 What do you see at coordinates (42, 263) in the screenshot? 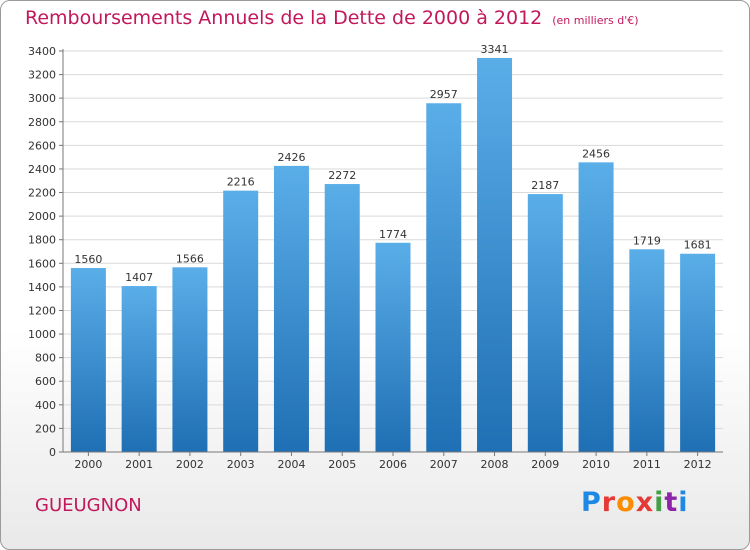
I see `y-tick-label: 1600` at bounding box center [42, 263].